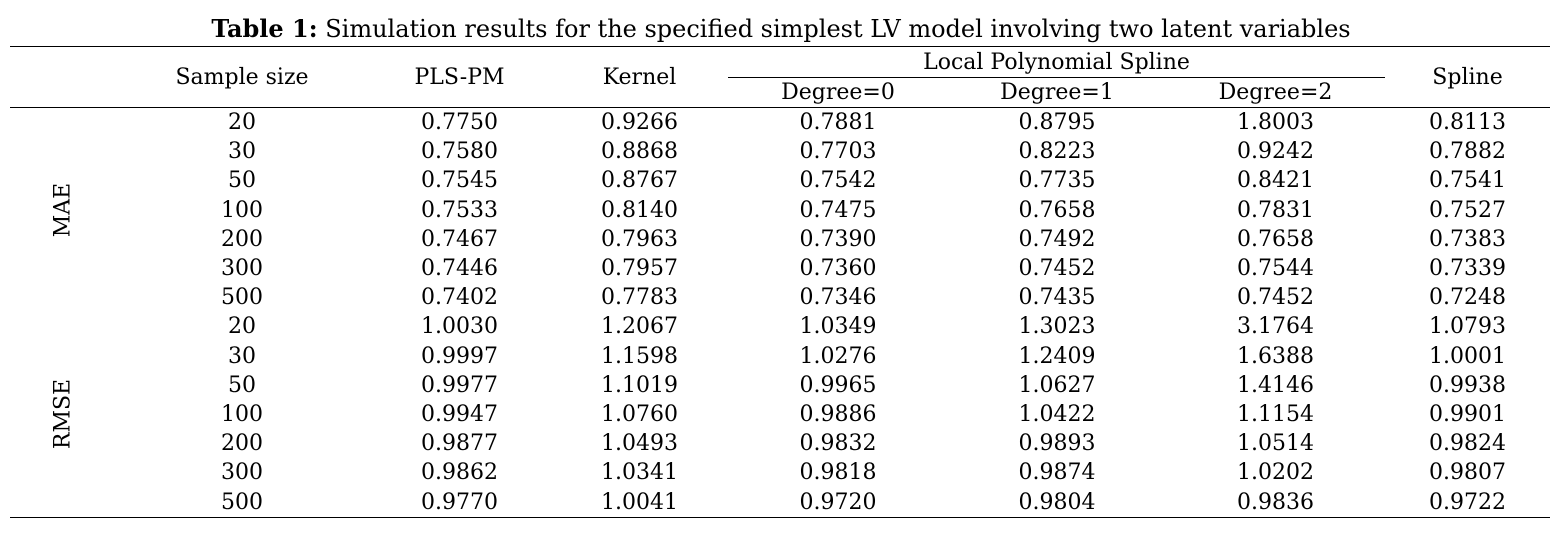 Image resolution: width=1562 pixels, height=538 pixels. Describe the element at coordinates (1057, 123) in the screenshot. I see `cell-degree-1: 0.8795` at that location.